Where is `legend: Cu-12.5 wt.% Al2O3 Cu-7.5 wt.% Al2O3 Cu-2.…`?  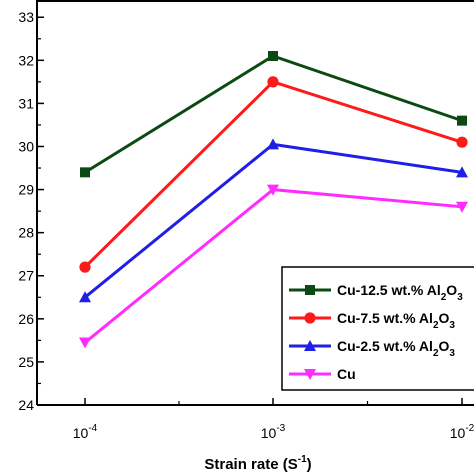
legend: Cu-12.5 wt.% Al2O3 Cu-7.5 wt.% Al2O3 Cu-2.… is located at coordinates (377, 328).